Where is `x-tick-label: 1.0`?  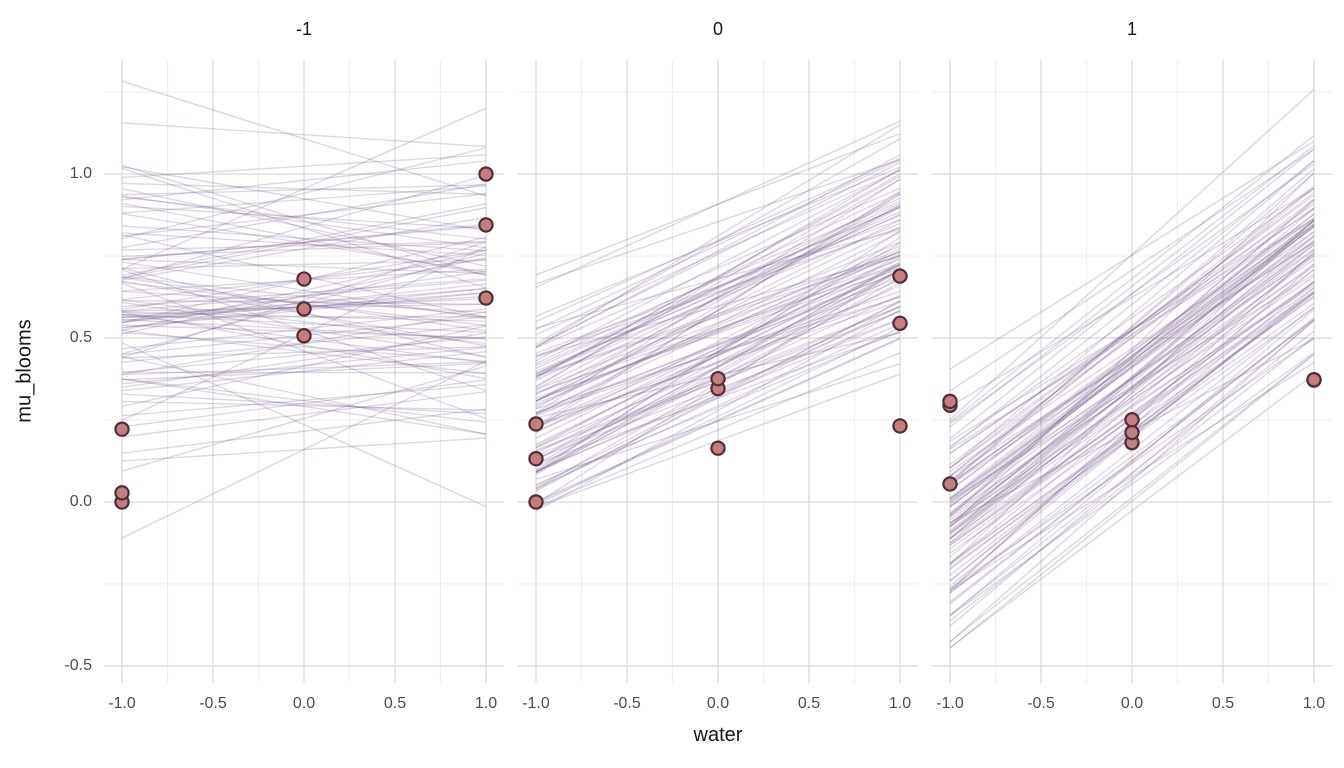
x-tick-label: 1.0 is located at coordinates (1314, 703).